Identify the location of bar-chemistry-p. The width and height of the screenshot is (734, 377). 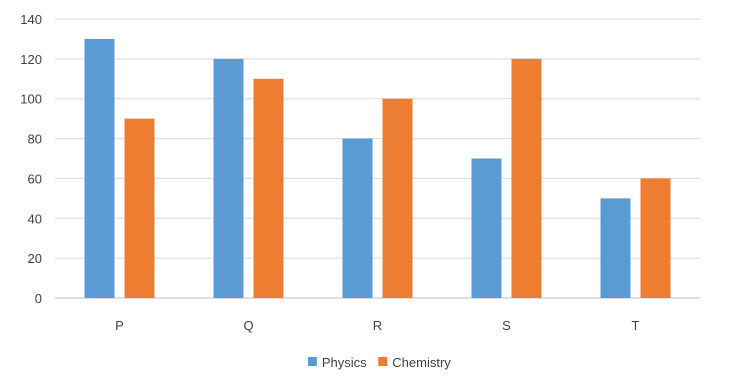
(139, 208).